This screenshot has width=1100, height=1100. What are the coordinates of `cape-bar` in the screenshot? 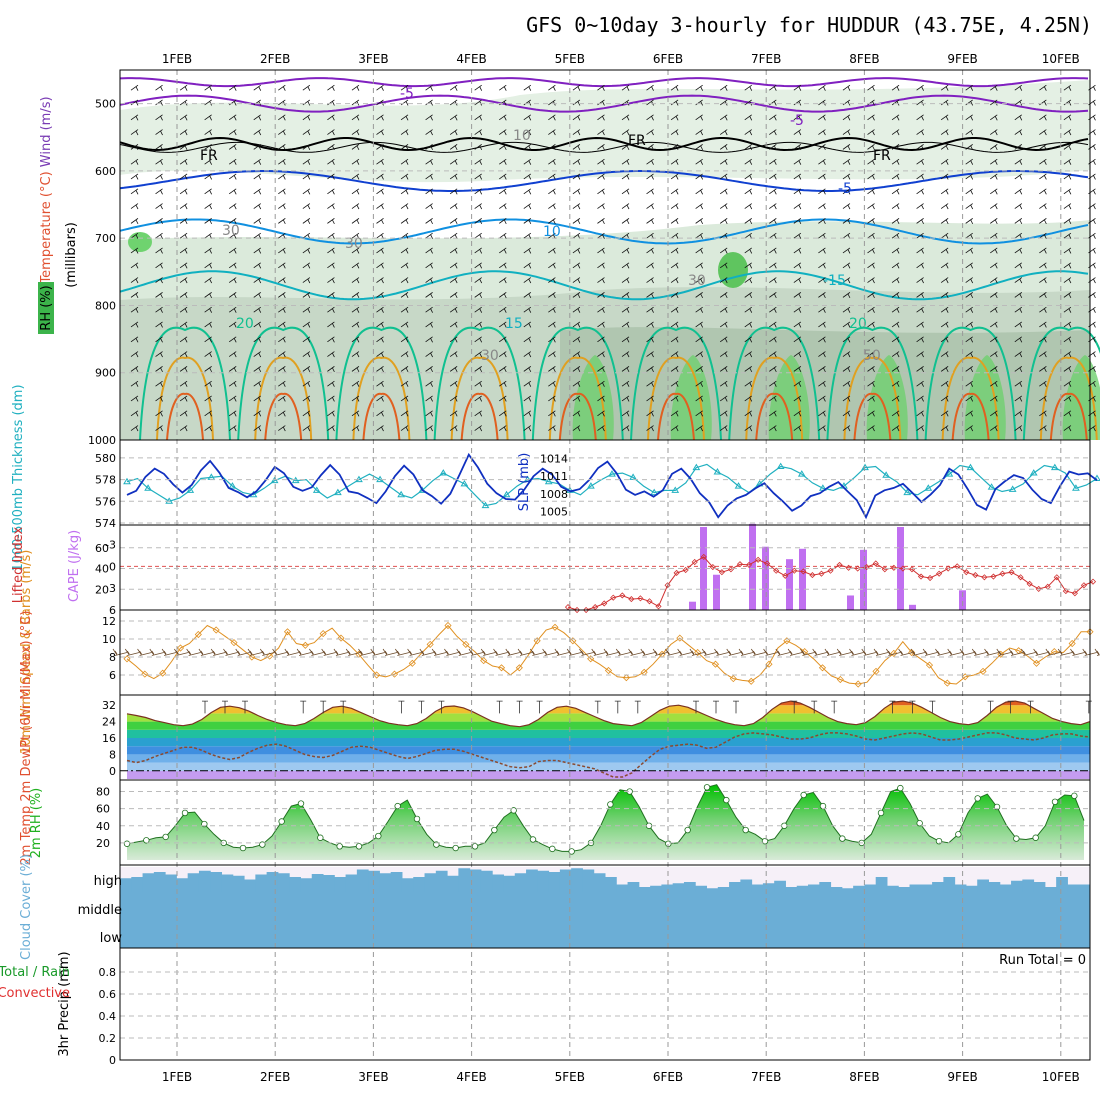 It's located at (692, 605).